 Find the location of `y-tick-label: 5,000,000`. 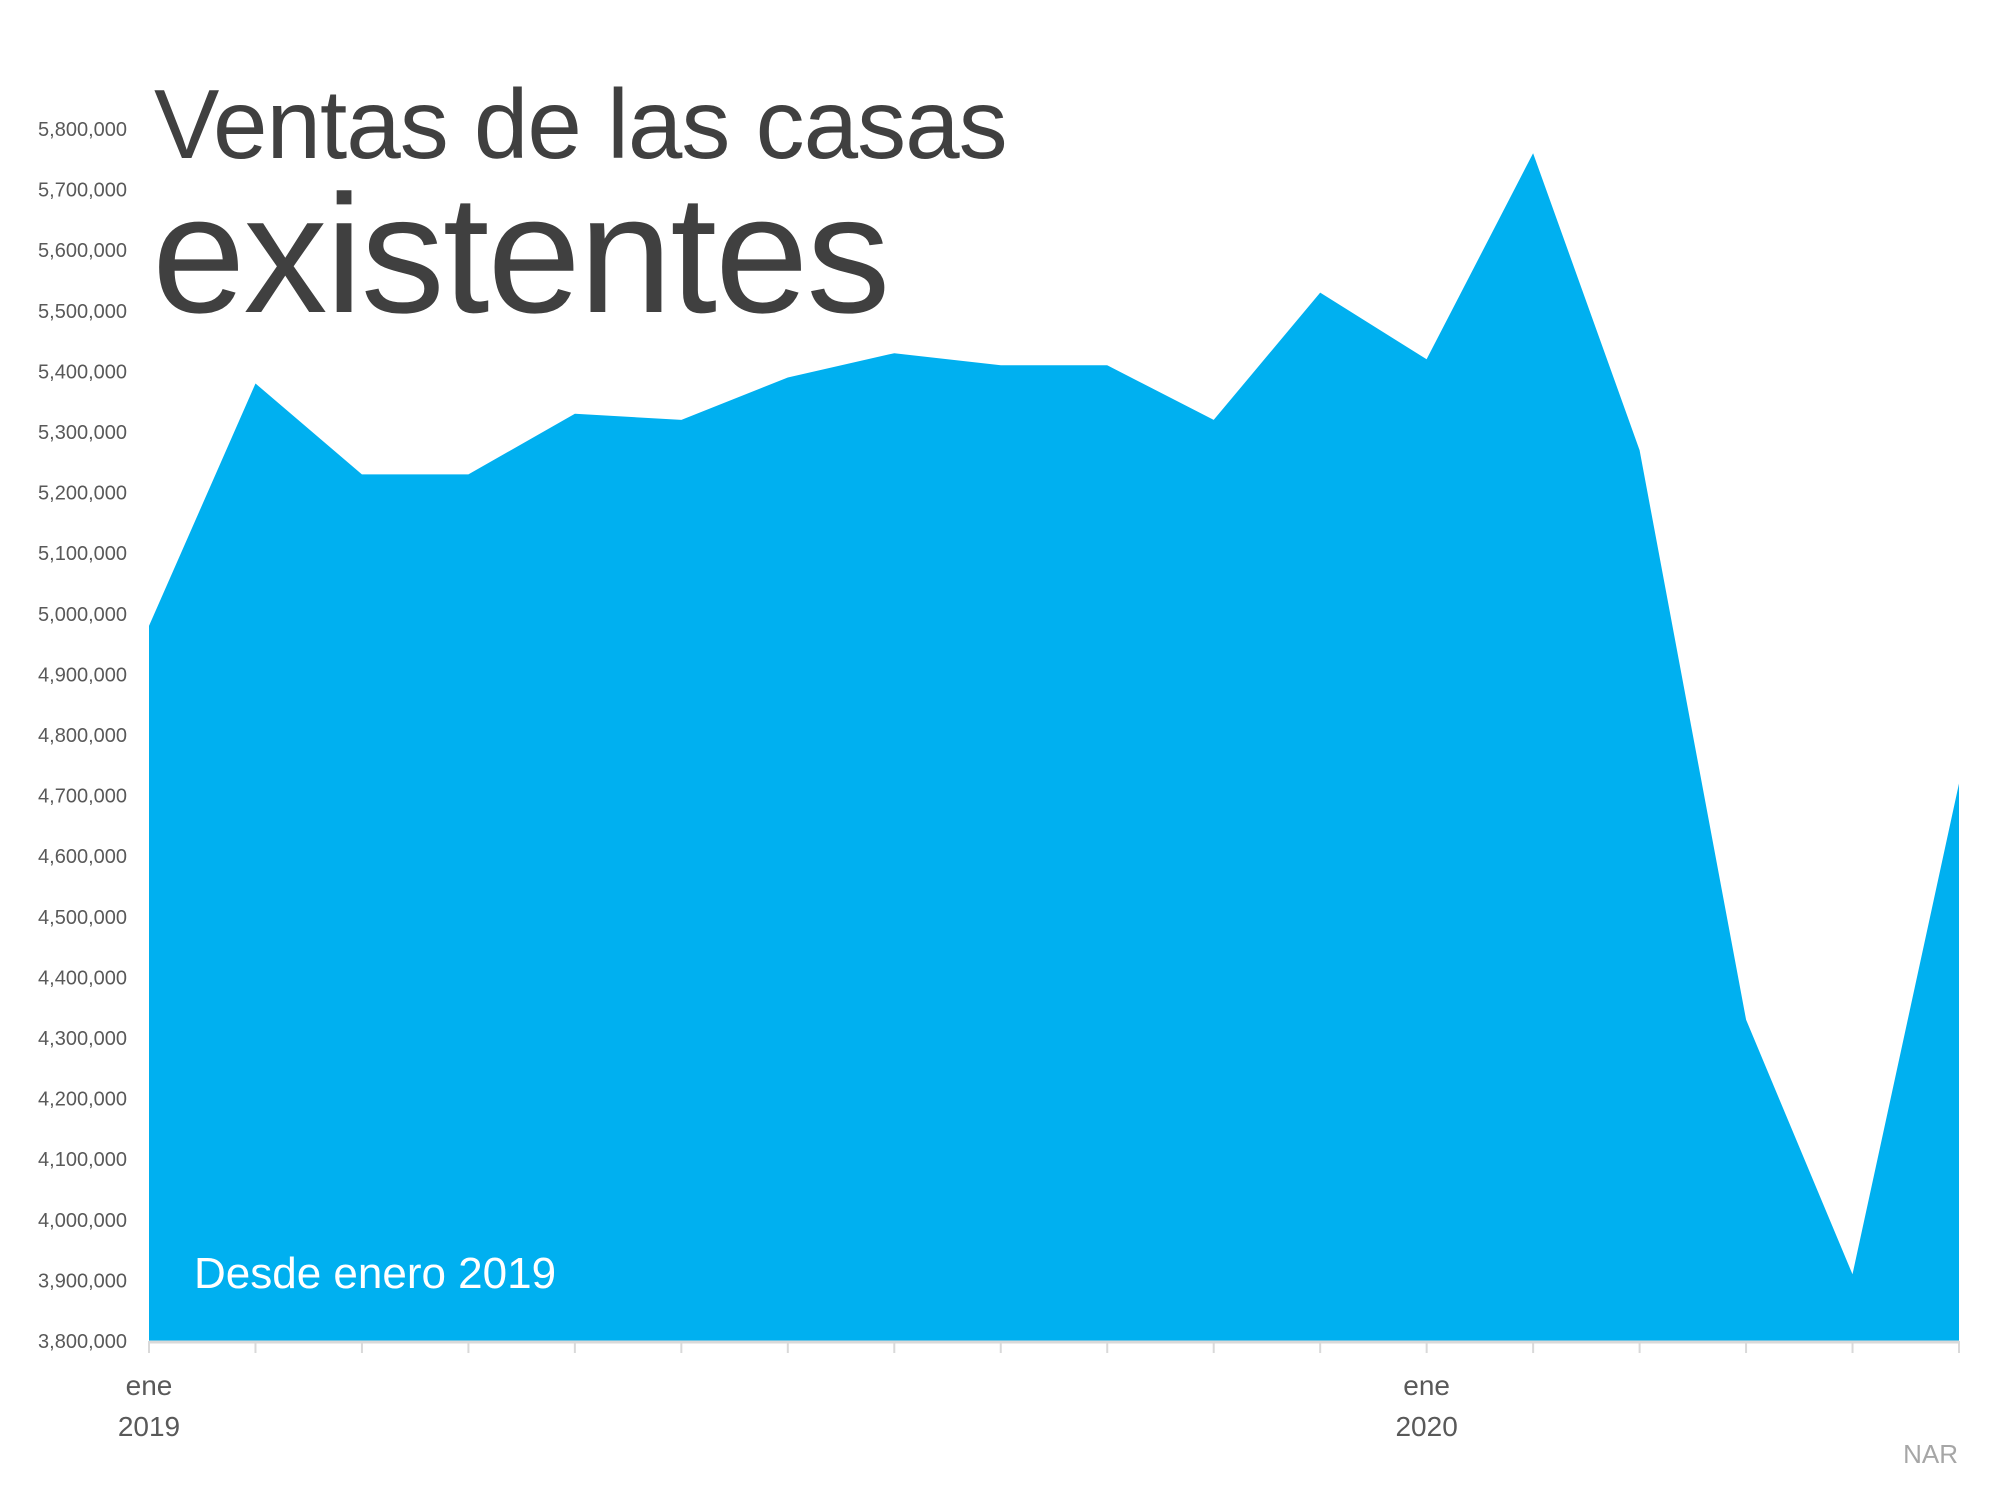

y-tick-label: 5,000,000 is located at coordinates (82, 615).